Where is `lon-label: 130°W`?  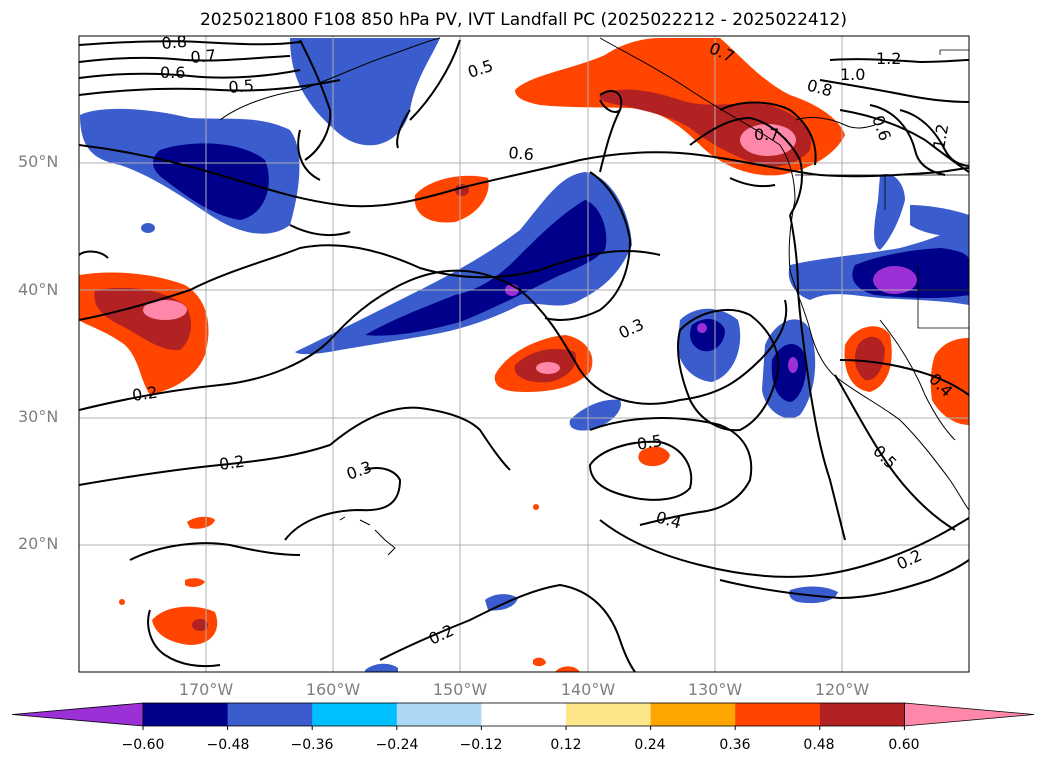 lon-label: 130°W is located at coordinates (715, 689).